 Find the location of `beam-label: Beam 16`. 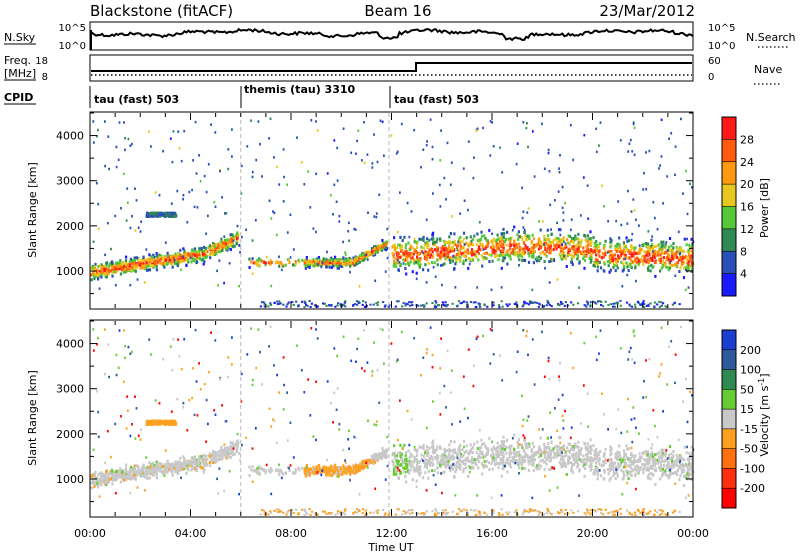

beam-label: Beam 16 is located at coordinates (397, 11).